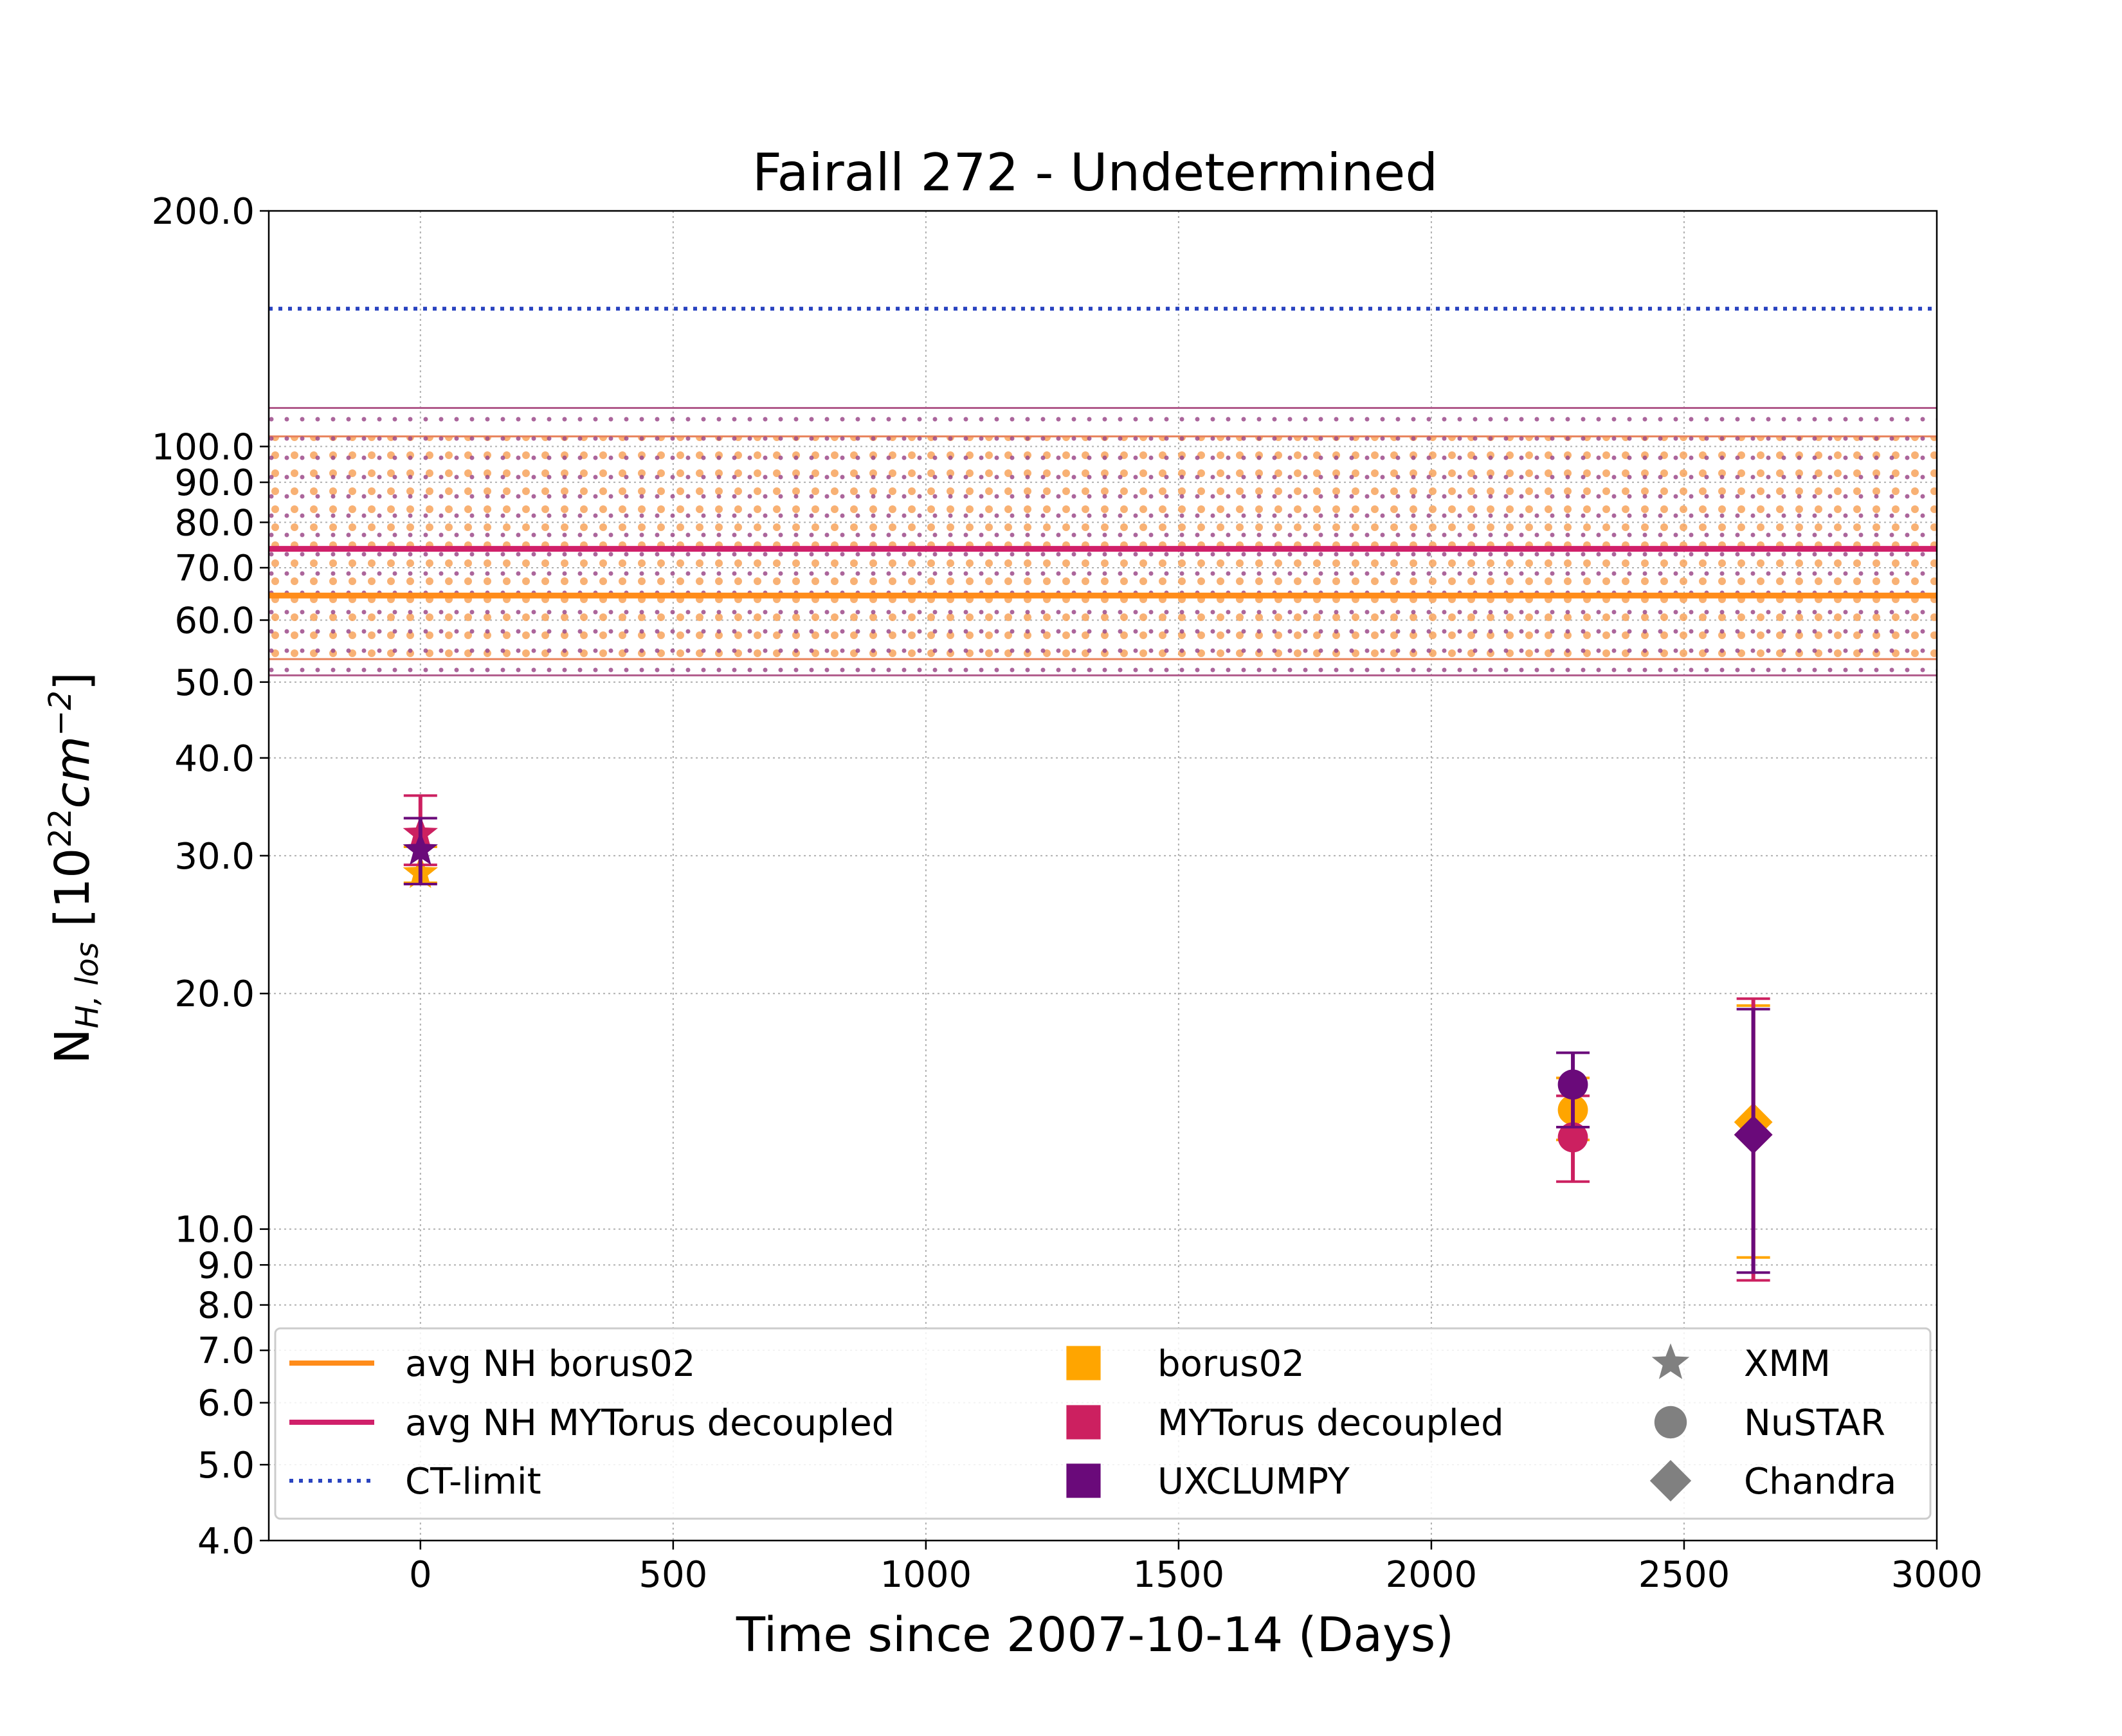 Image resolution: width=2122 pixels, height=1736 pixels. What do you see at coordinates (649, 1423) in the screenshot?
I see `legend-label: avg NH MYTorus decoupled` at bounding box center [649, 1423].